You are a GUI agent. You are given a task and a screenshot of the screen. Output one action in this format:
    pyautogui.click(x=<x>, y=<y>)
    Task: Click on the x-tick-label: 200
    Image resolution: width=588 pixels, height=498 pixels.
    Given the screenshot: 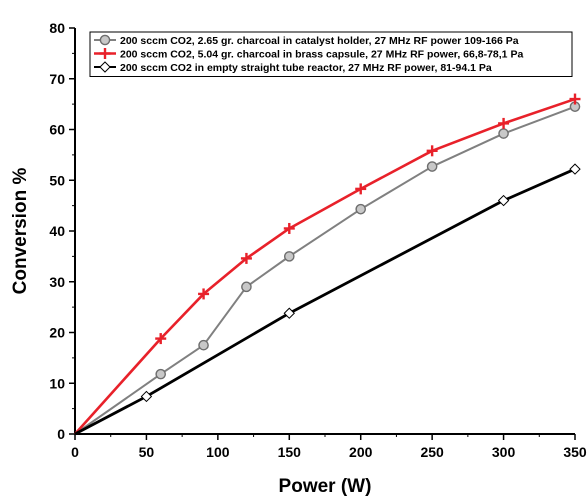 What is the action you would take?
    pyautogui.click(x=361, y=452)
    